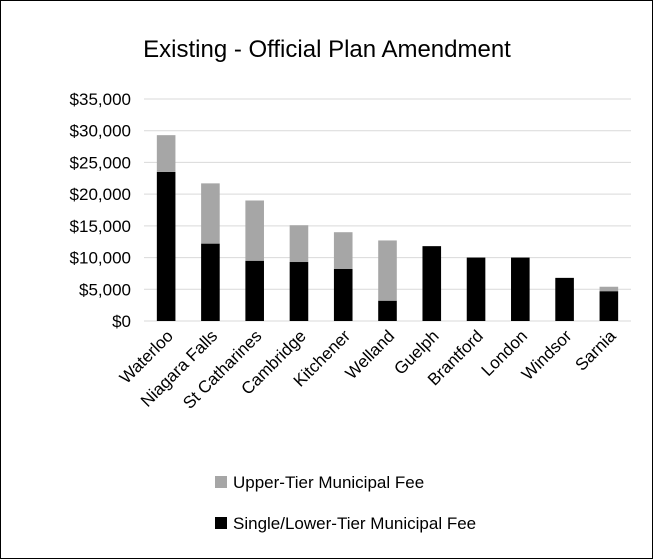 This screenshot has height=559, width=653. What do you see at coordinates (121, 321) in the screenshot?
I see `y-tick-label: $0` at bounding box center [121, 321].